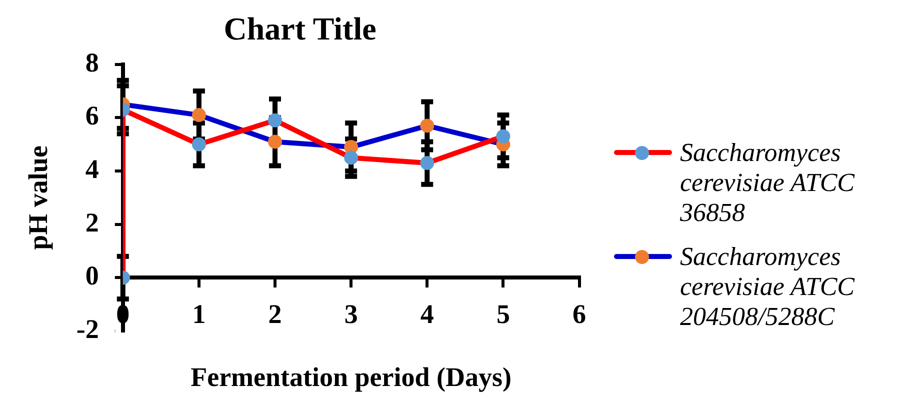 Image resolution: width=909 pixels, height=405 pixels. Describe the element at coordinates (427, 313) in the screenshot. I see `x-tick-label: 4` at that location.